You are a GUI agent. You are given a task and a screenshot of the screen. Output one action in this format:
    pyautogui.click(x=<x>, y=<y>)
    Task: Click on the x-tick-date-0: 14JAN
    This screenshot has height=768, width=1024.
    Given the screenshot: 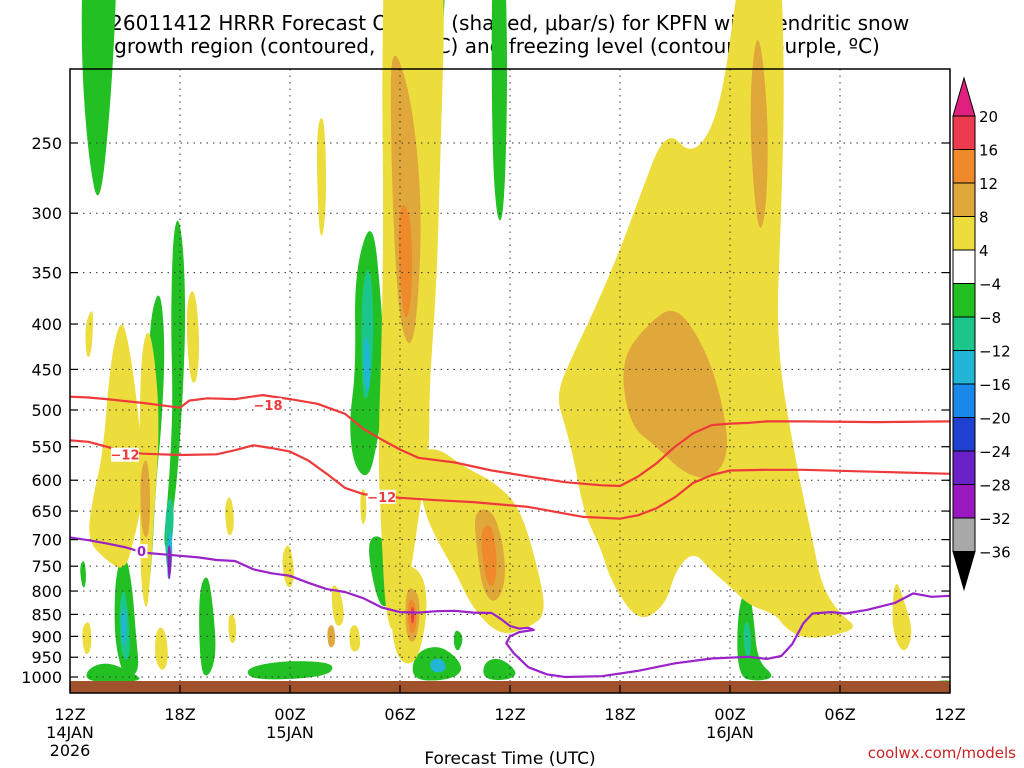 What is the action you would take?
    pyautogui.click(x=70, y=732)
    